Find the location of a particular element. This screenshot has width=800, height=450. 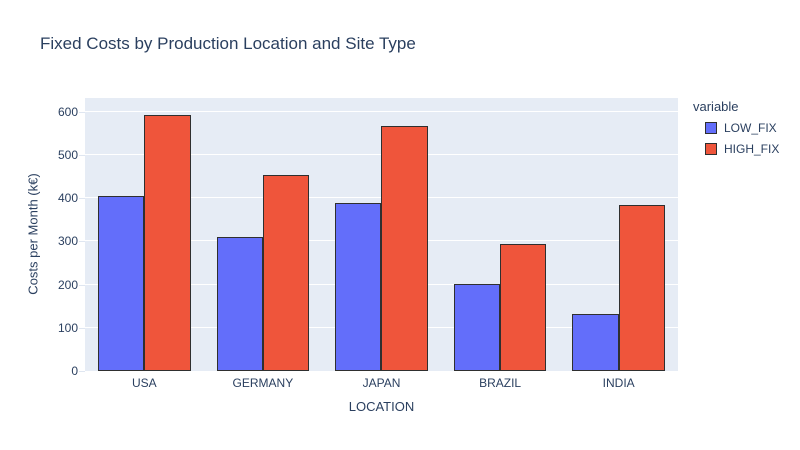

bar-high_fix-india is located at coordinates (641, 288).